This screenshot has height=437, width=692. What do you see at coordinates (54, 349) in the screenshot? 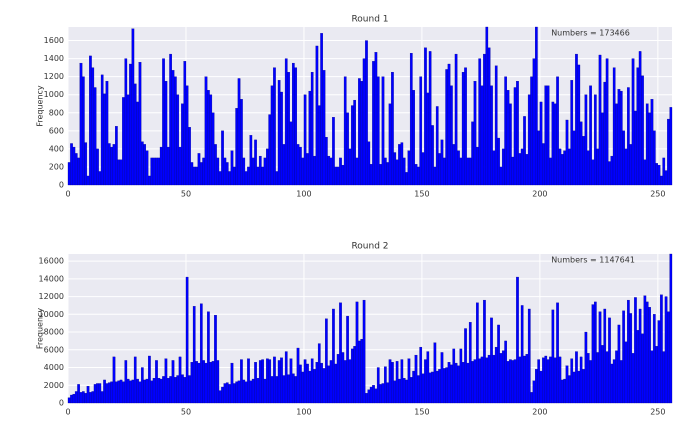
I see `y-tick-label: 6000` at bounding box center [54, 349].